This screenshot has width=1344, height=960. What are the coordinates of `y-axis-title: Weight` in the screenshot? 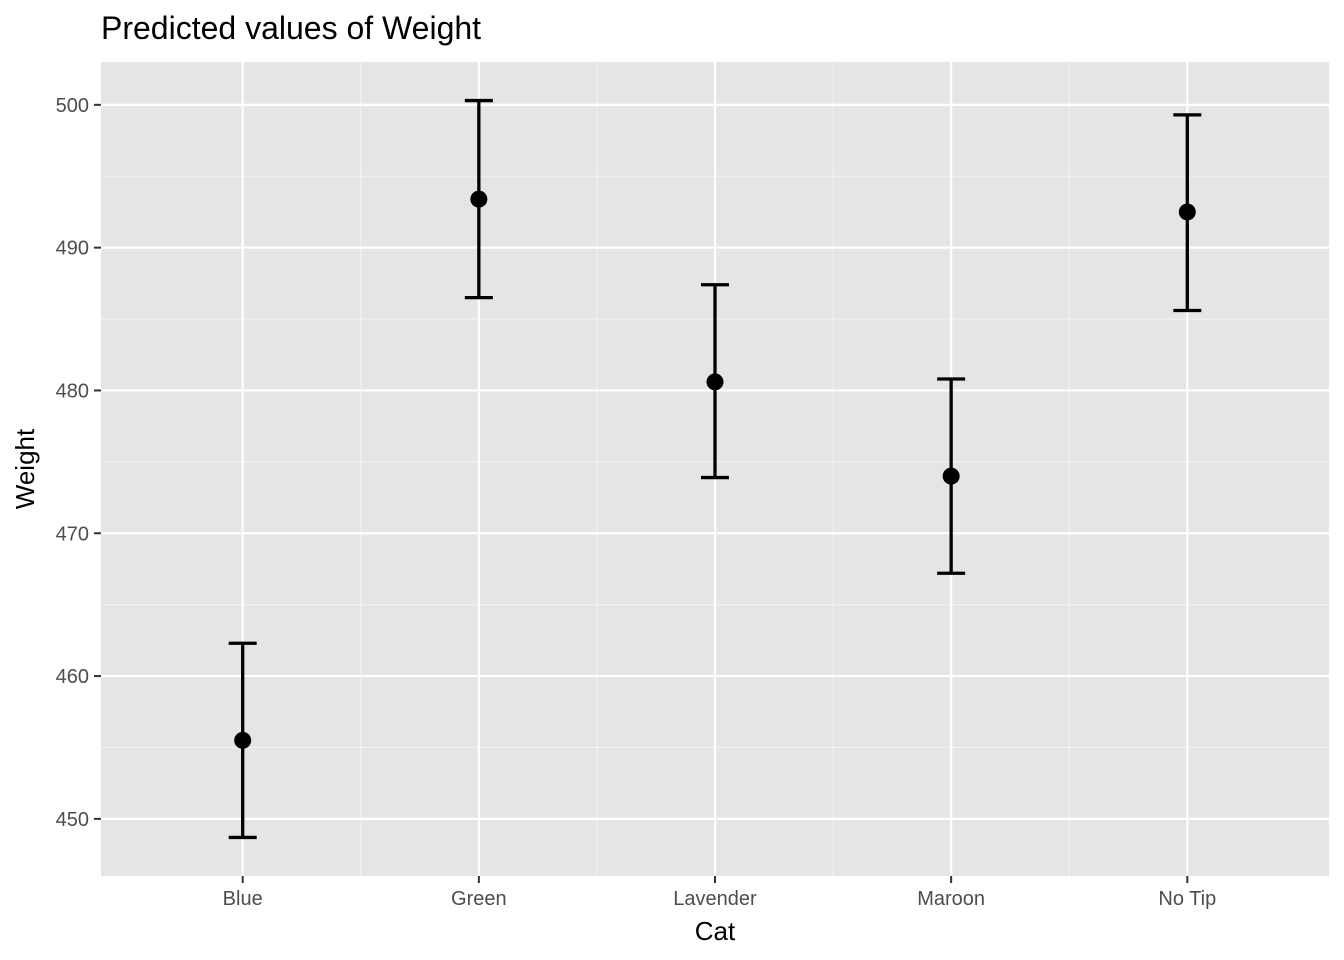 It's located at (25, 468).